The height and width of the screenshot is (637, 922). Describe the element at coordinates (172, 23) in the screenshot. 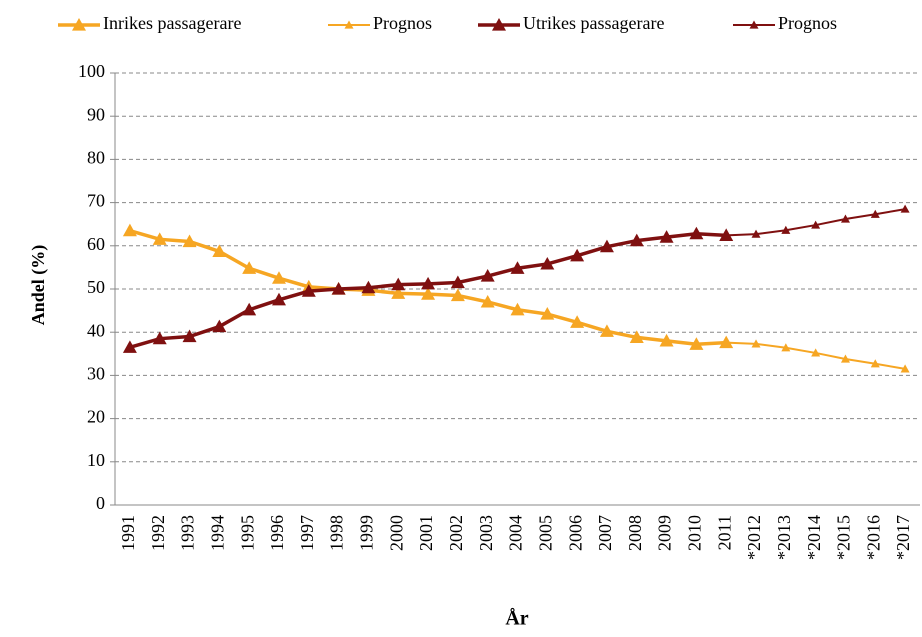

I see `legend-label: Inrikes passagerare` at that location.